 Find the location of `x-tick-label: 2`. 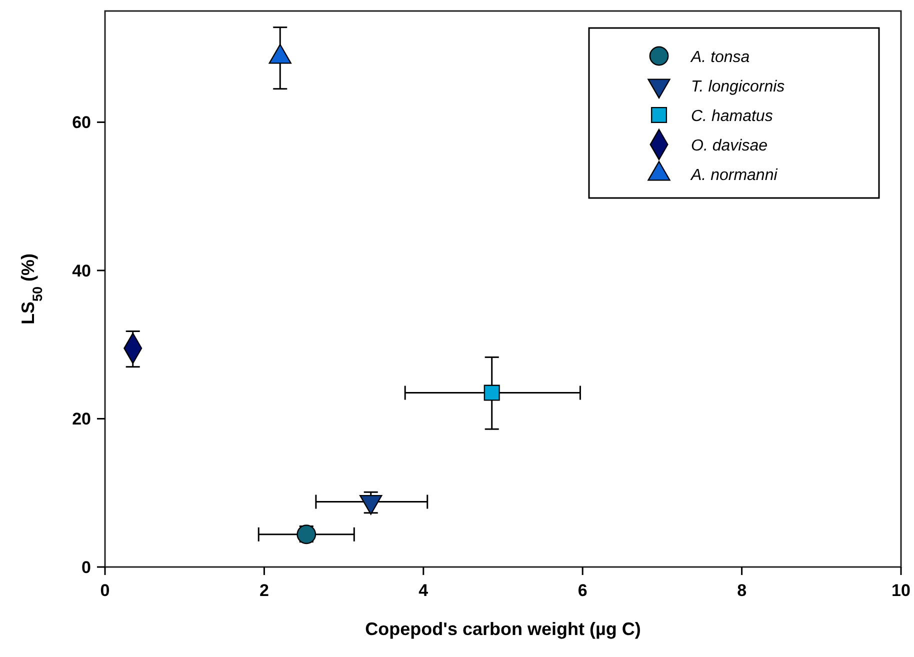

x-tick-label: 2 is located at coordinates (264, 590).